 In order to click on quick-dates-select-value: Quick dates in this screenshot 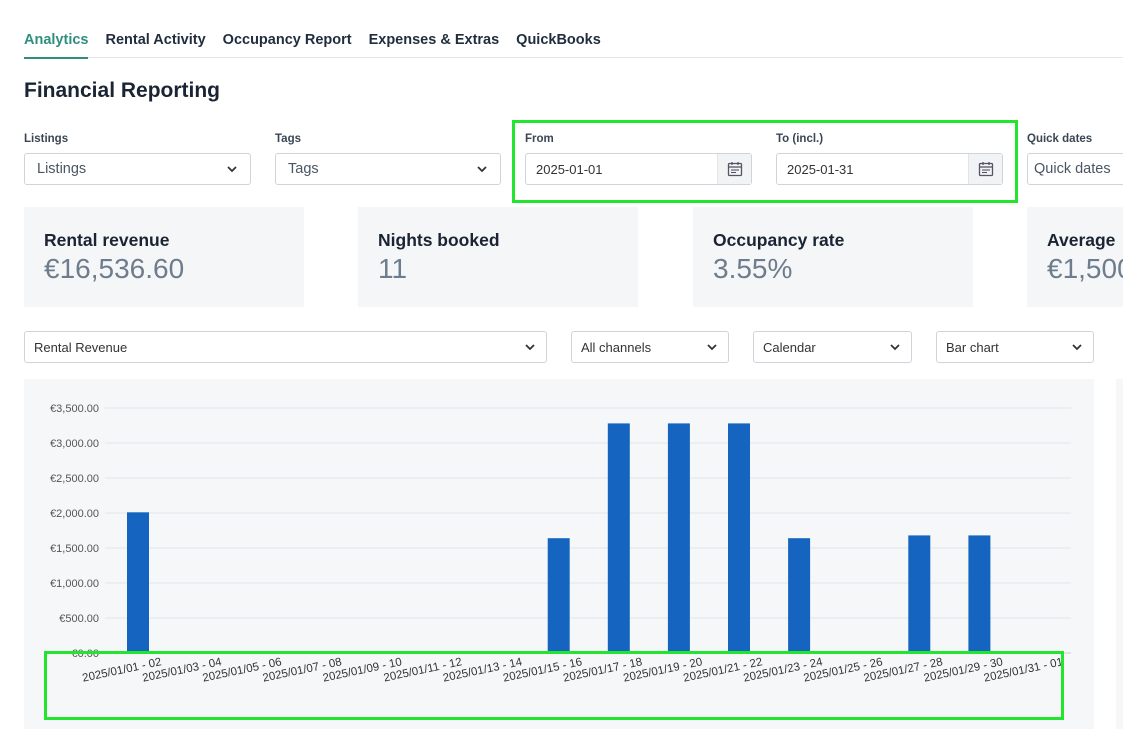, I will do `click(1072, 169)`.